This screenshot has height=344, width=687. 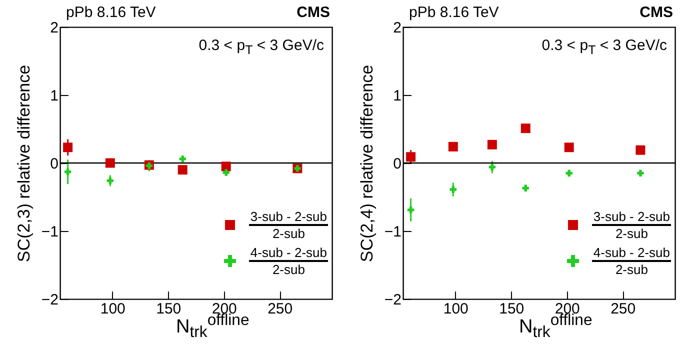 What do you see at coordinates (366, 163) in the screenshot?
I see `y-axis-title: SC(2,4) relative difference` at bounding box center [366, 163].